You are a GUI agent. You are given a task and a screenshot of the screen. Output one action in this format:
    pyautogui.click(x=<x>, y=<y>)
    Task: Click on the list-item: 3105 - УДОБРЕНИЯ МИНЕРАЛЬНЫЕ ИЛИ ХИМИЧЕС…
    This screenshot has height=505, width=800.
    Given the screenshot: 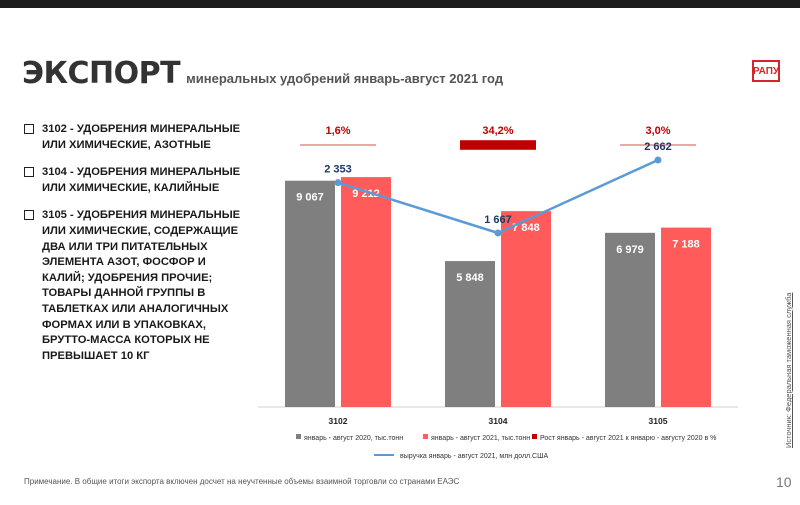 What is the action you would take?
    pyautogui.click(x=134, y=286)
    